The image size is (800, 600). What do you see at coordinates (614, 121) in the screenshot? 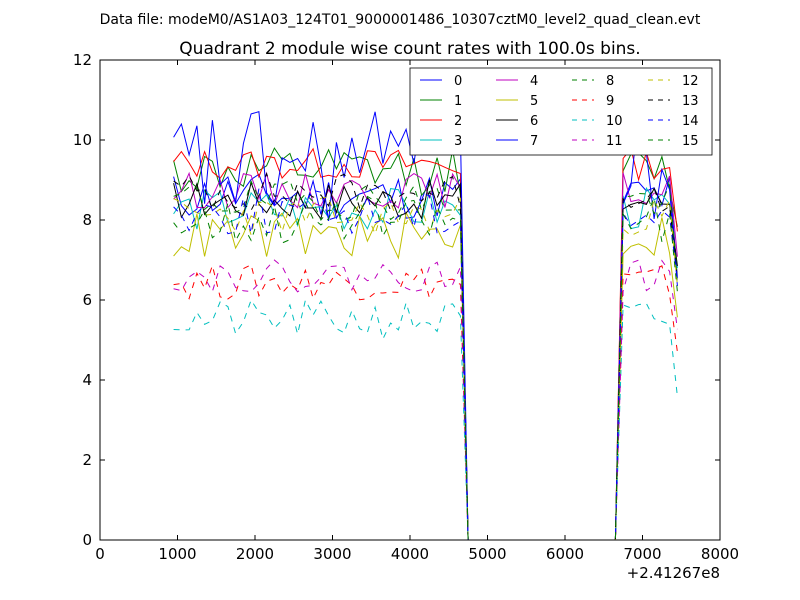
I see `legend-label-10: 10` at bounding box center [614, 121].